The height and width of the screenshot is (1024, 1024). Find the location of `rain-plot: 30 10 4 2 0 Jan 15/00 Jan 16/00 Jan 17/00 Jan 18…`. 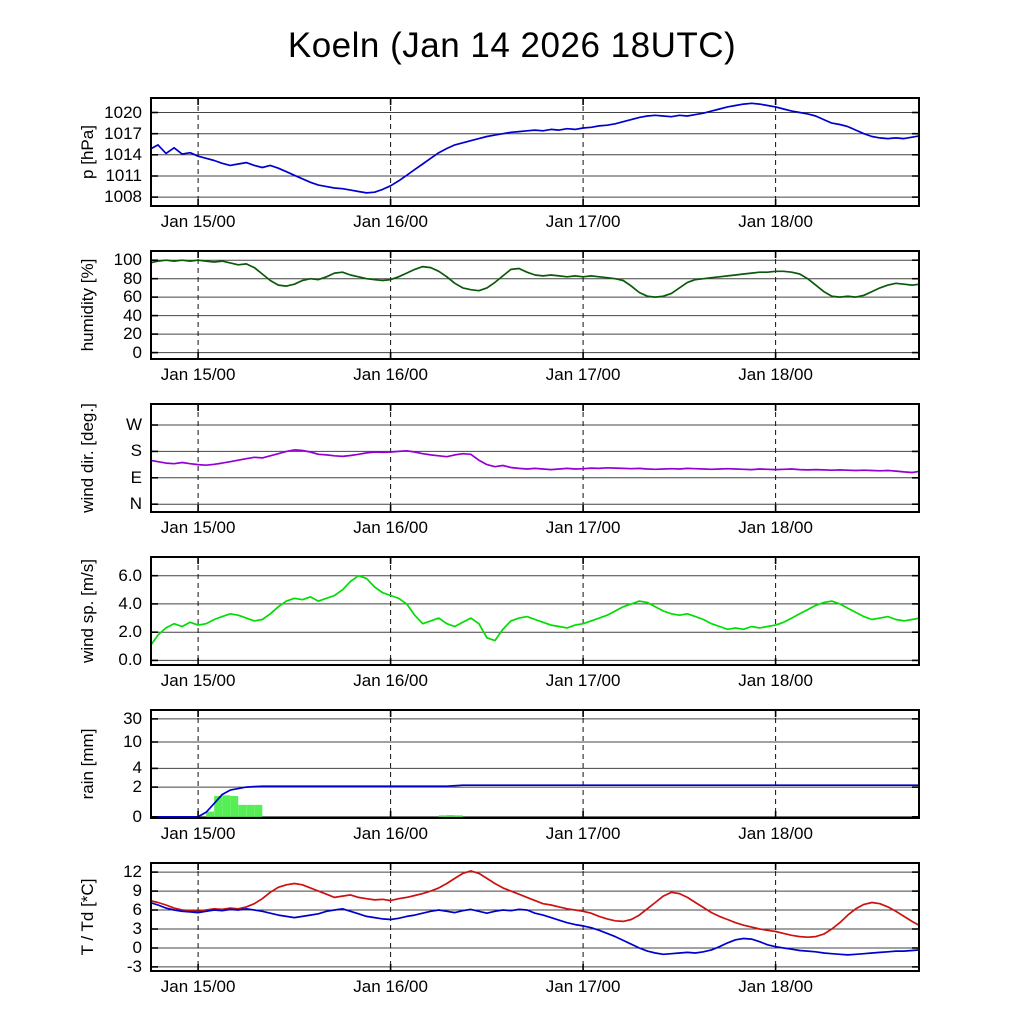

rain-plot: 30 10 4 2 0 Jan 15/00 Jan 16/00 Jan 17/00 Jan 18… is located at coordinates (521, 776).